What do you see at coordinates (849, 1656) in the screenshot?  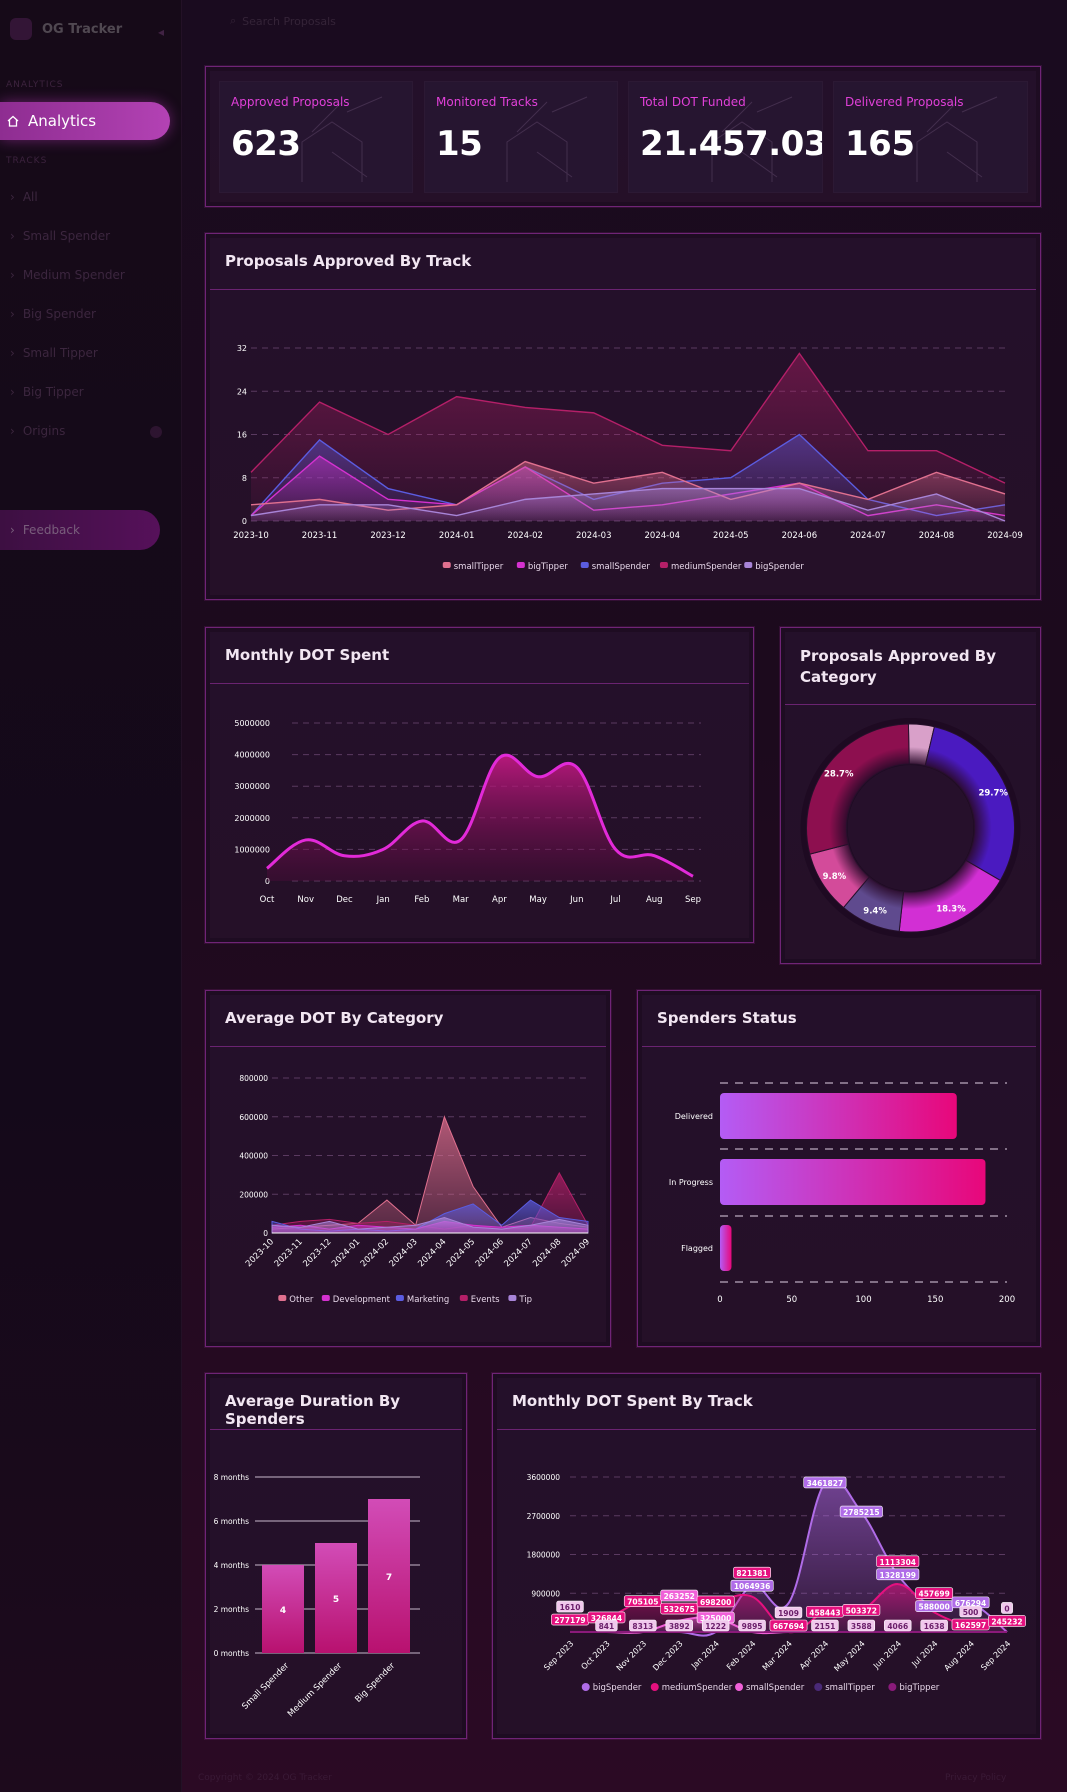 I see `tick-label: May 2024` at bounding box center [849, 1656].